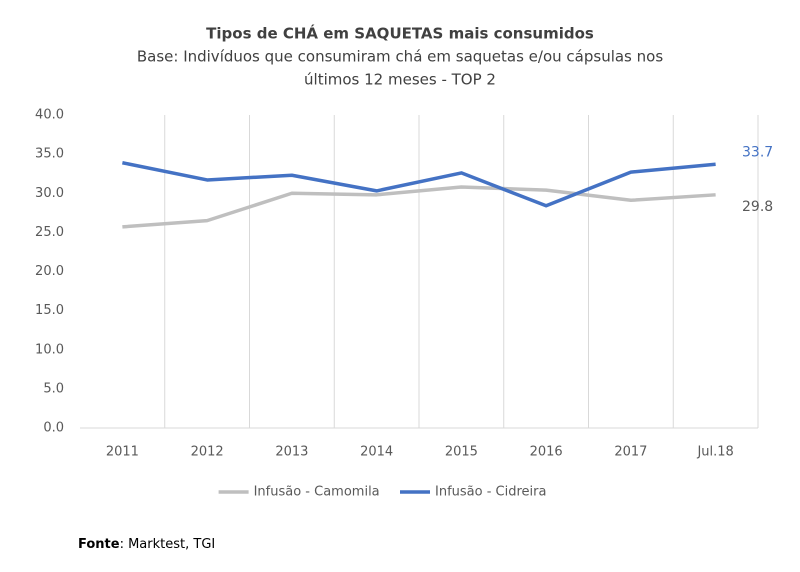 Image resolution: width=800 pixels, height=572 pixels. I want to click on x-tick-label: 2013, so click(291, 452).